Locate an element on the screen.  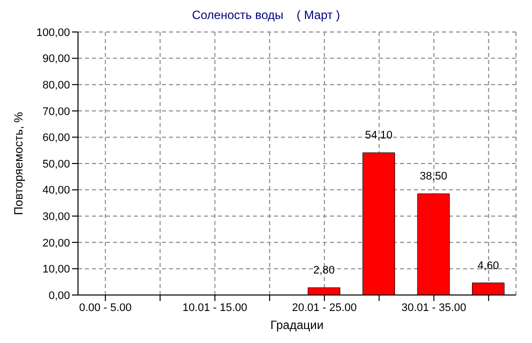
x-tick-label: 30.01 - 35.00 is located at coordinates (433, 308).